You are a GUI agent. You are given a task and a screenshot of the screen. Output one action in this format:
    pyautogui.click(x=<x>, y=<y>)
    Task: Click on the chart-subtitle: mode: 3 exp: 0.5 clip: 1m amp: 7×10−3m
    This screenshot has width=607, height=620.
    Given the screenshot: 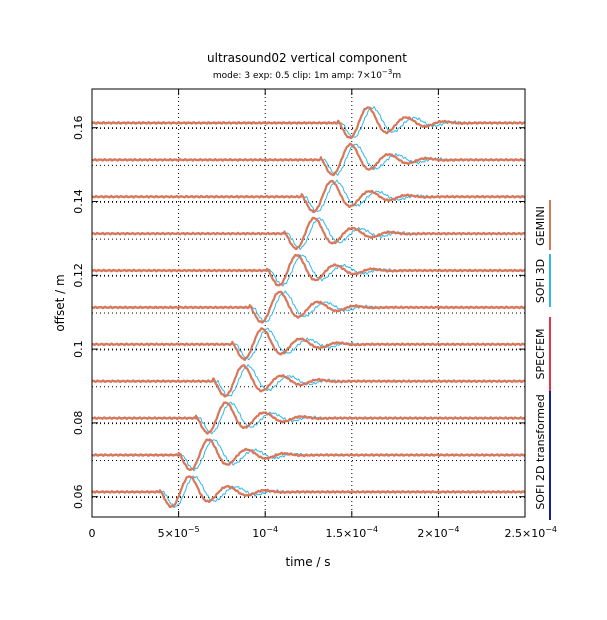 What is the action you would take?
    pyautogui.click(x=307, y=74)
    